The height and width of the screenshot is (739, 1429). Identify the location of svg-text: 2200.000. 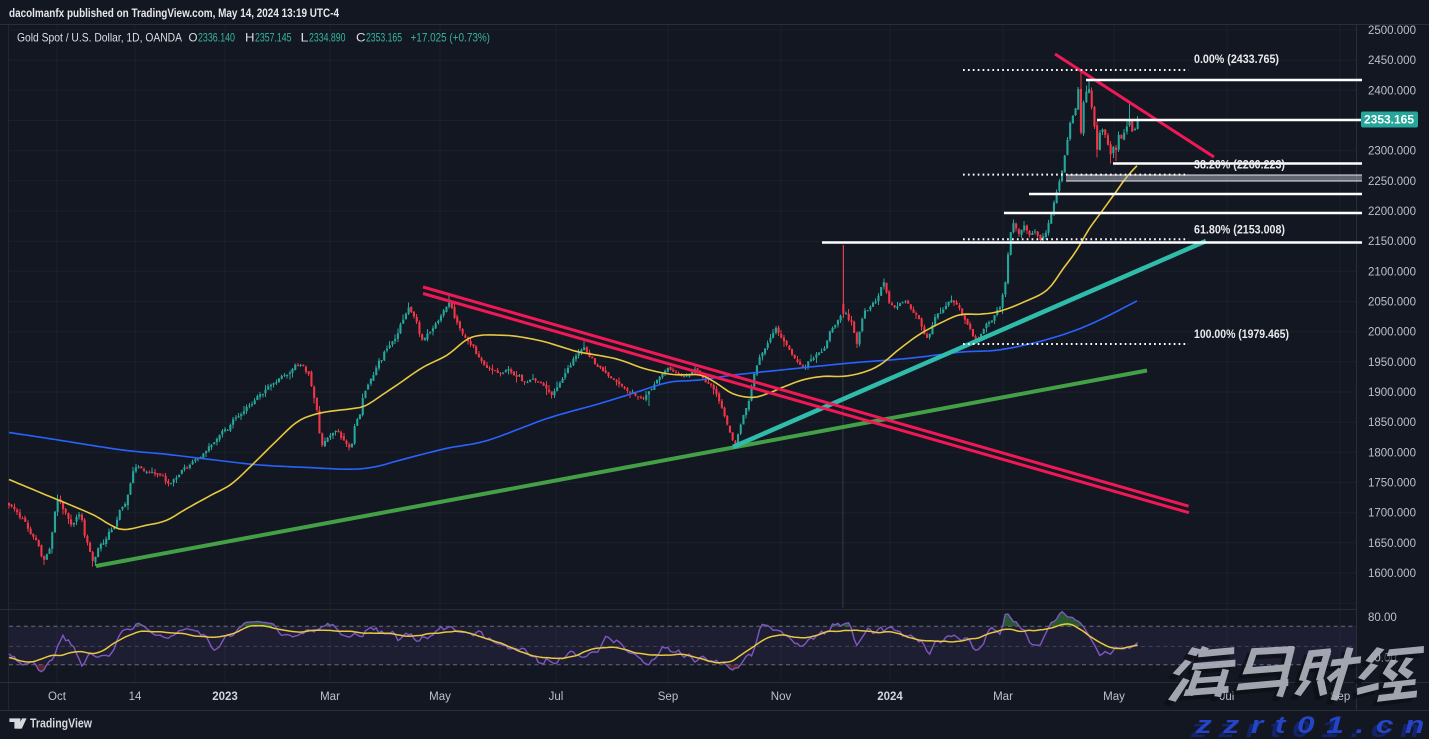
(1392, 212).